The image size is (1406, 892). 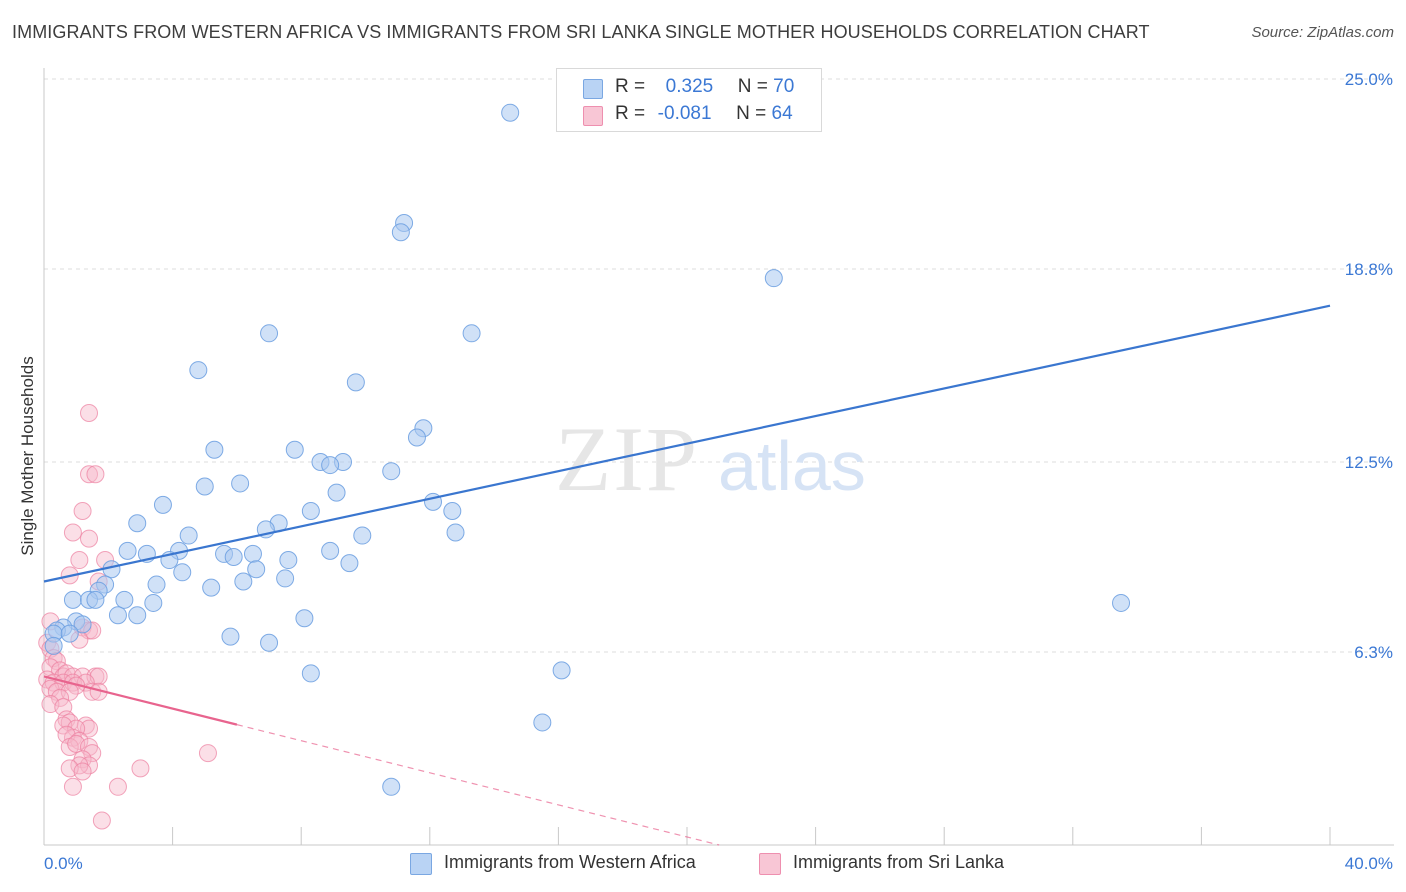 I want to click on legend-label: Immigrants from Western Africa, so click(x=570, y=862).